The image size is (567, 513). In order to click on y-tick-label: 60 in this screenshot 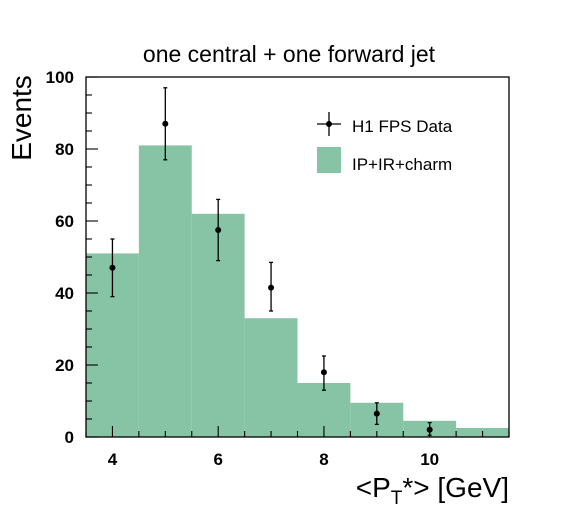, I will do `click(64, 221)`.